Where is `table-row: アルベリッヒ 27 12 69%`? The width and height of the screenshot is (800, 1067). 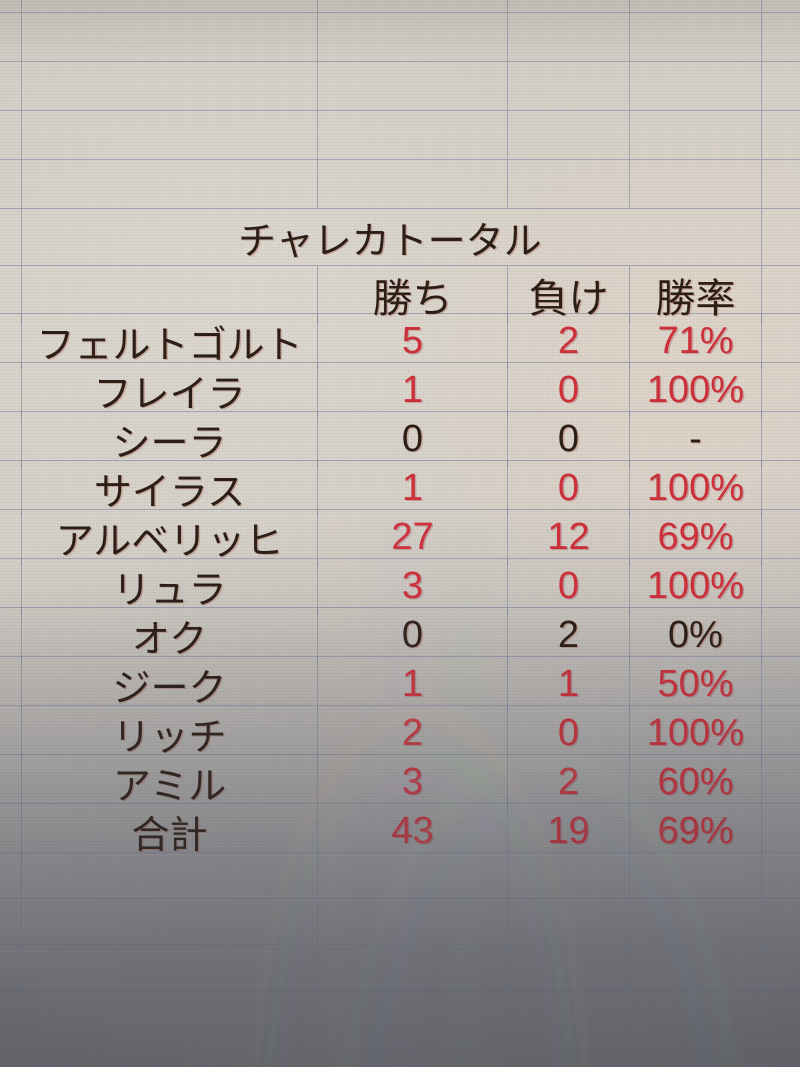 table-row: アルベリッヒ 27 12 69% is located at coordinates (400, 537).